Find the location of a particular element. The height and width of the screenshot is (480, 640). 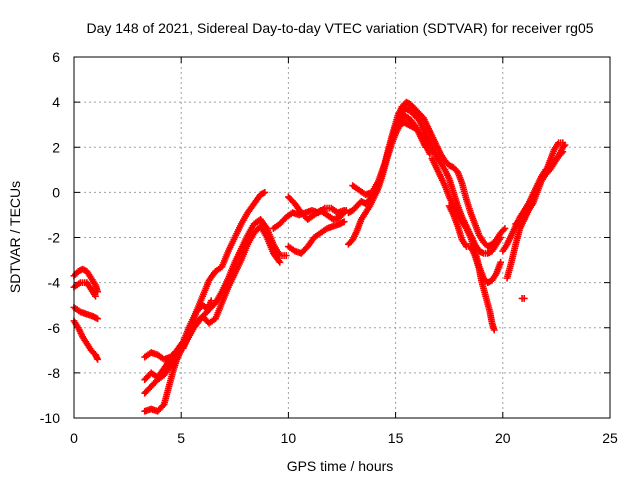

y-tick-label: -4 is located at coordinates (54, 283).